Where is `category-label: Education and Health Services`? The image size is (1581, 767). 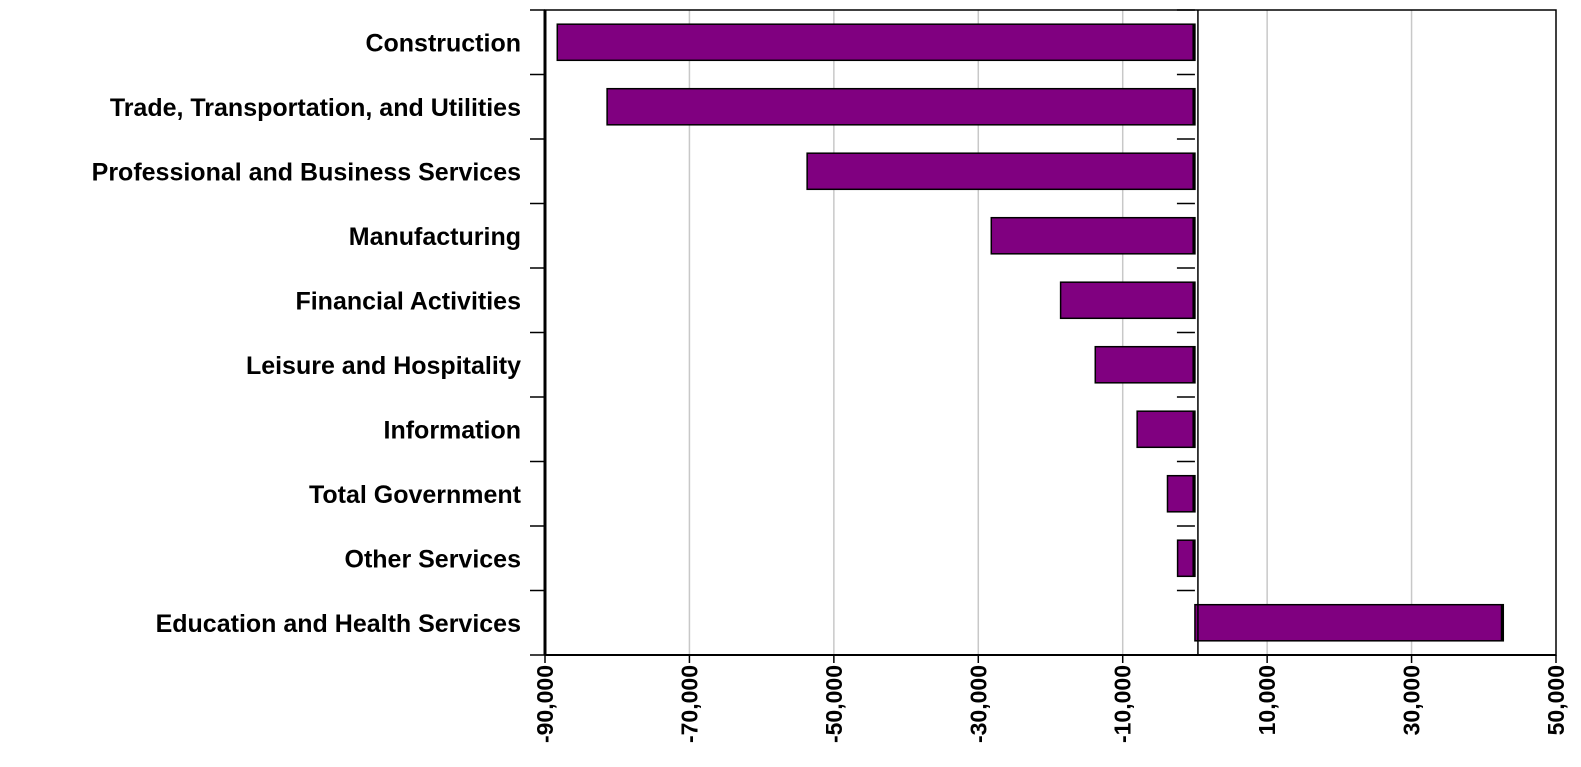 category-label: Education and Health Services is located at coordinates (338, 624).